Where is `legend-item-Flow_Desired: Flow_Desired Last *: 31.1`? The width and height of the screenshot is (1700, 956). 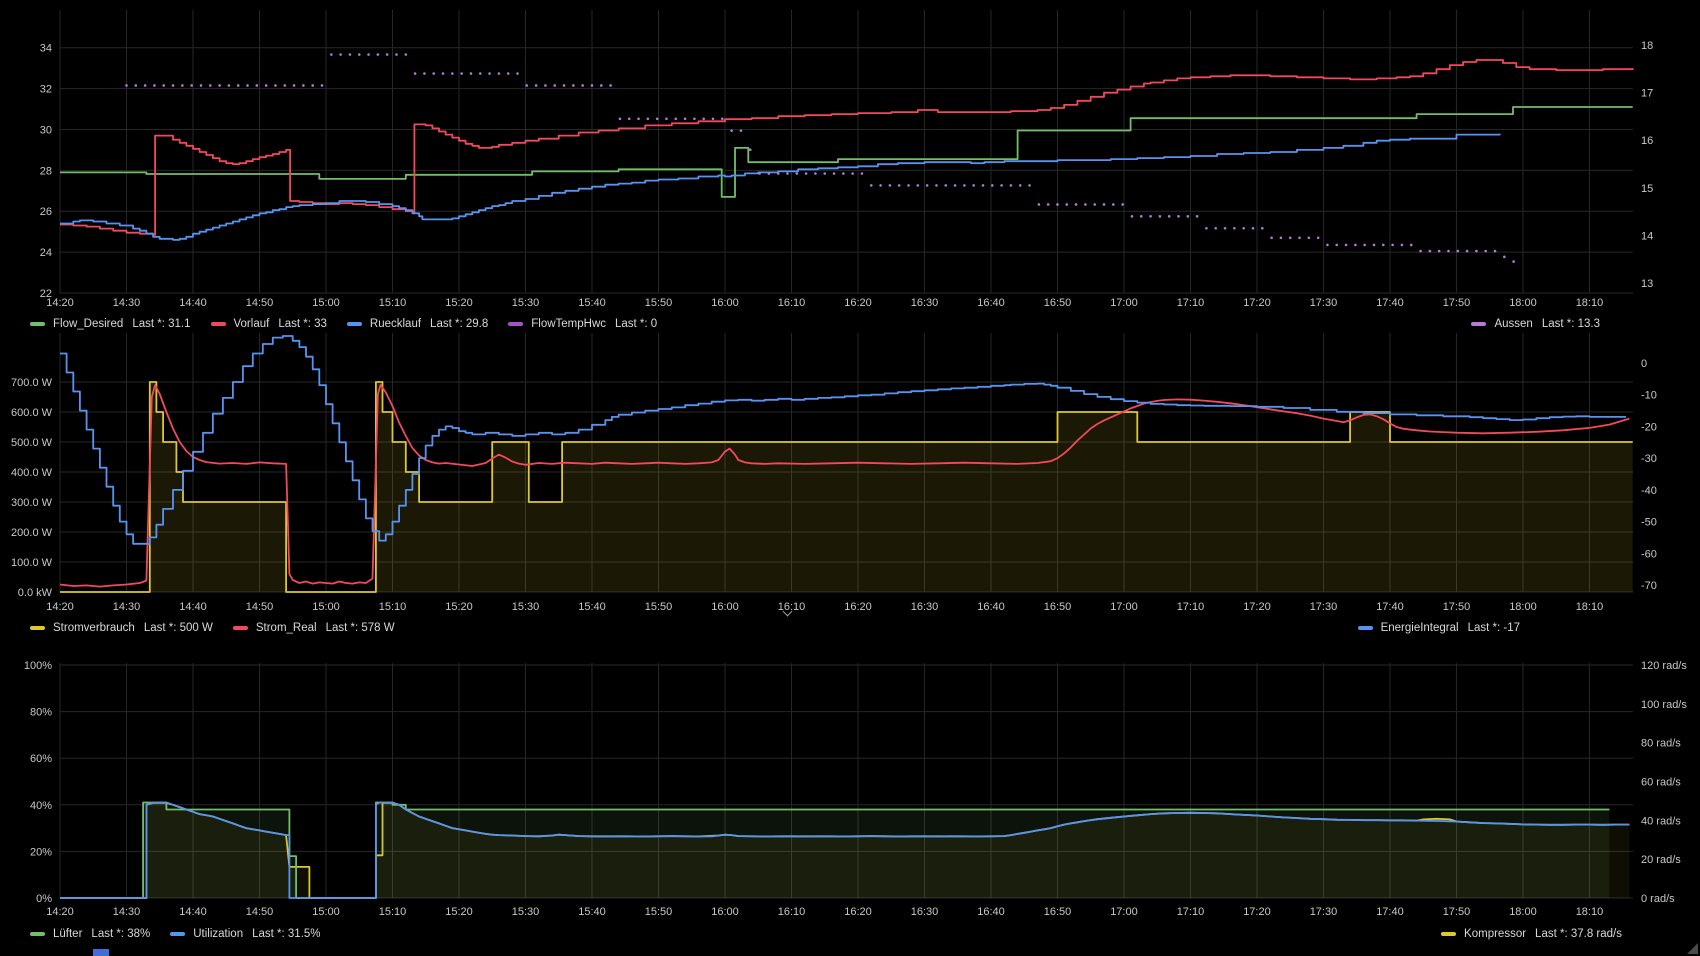 legend-item-Flow_Desired: Flow_Desired Last *: 31.1 is located at coordinates (110, 324).